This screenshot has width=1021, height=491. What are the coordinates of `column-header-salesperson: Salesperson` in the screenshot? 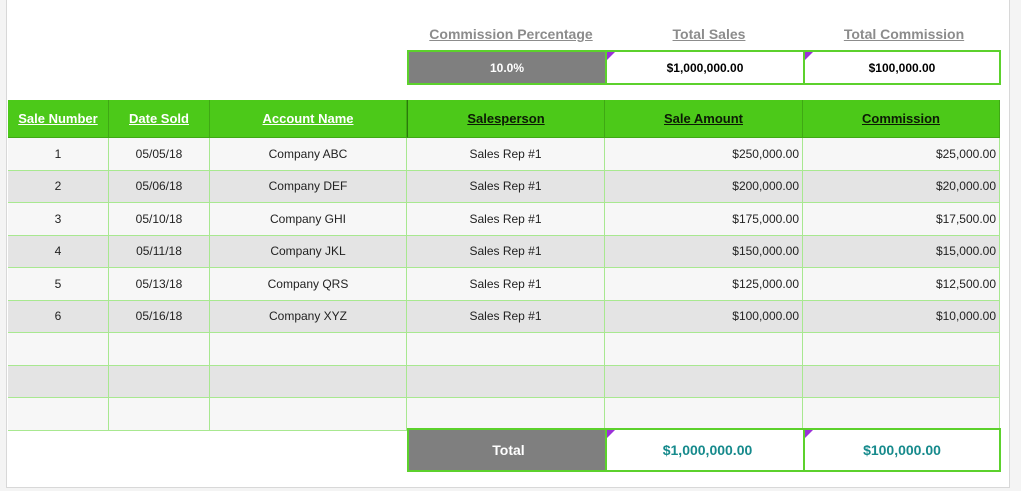 It's located at (506, 119).